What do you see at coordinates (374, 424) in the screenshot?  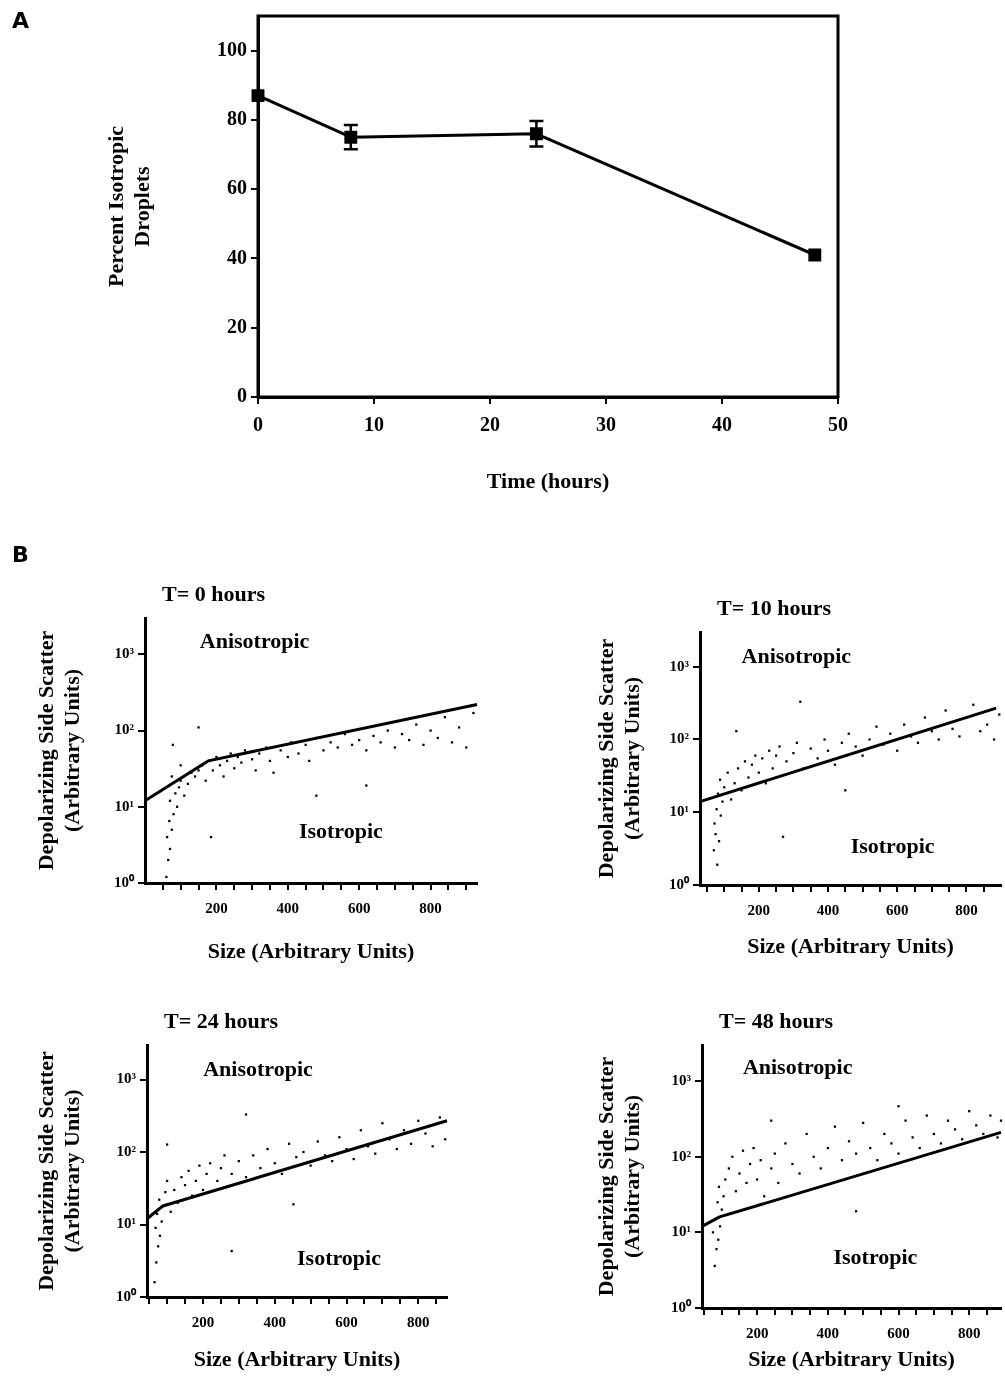 I see `x-tick-label: 10` at bounding box center [374, 424].